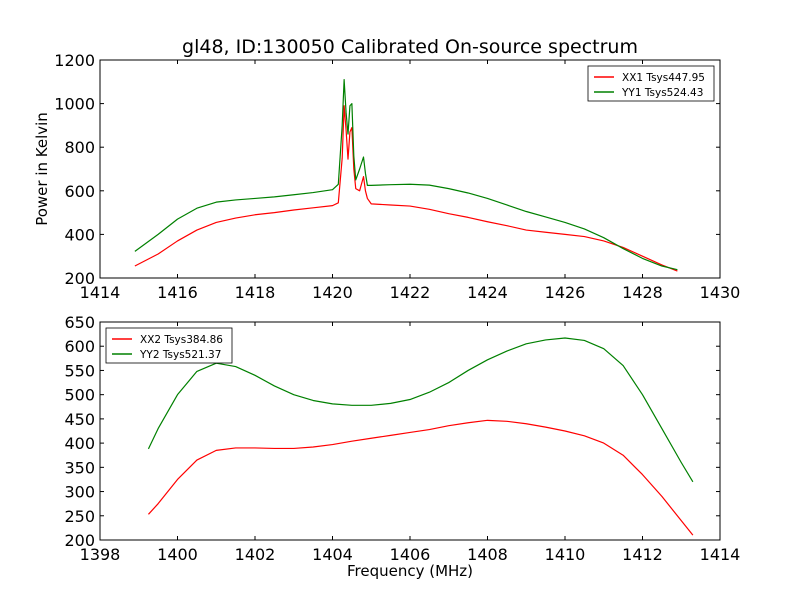  Describe the element at coordinates (663, 78) in the screenshot. I see `legend-label: XX1 Tsys447.95` at that location.